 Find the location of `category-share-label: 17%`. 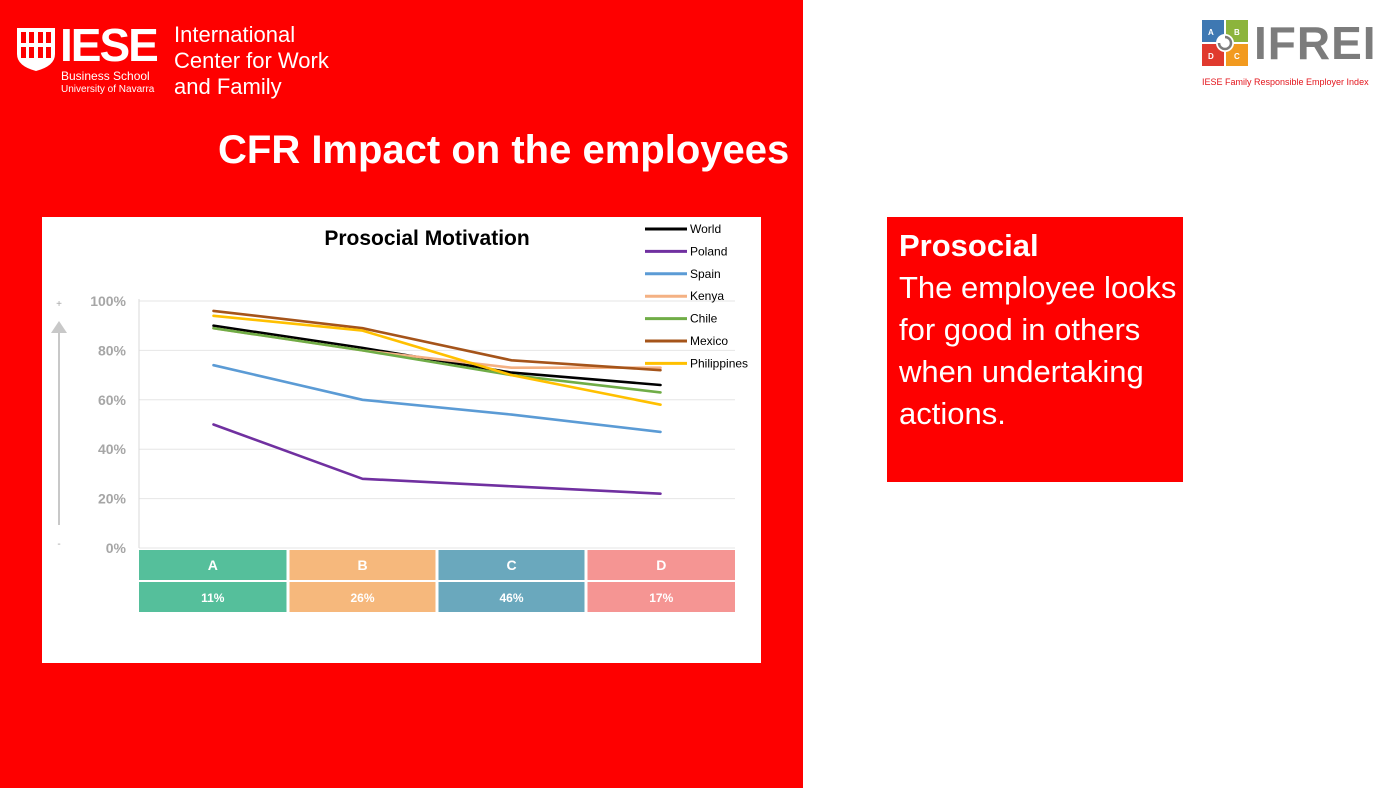

category-share-label: 17% is located at coordinates (661, 598).